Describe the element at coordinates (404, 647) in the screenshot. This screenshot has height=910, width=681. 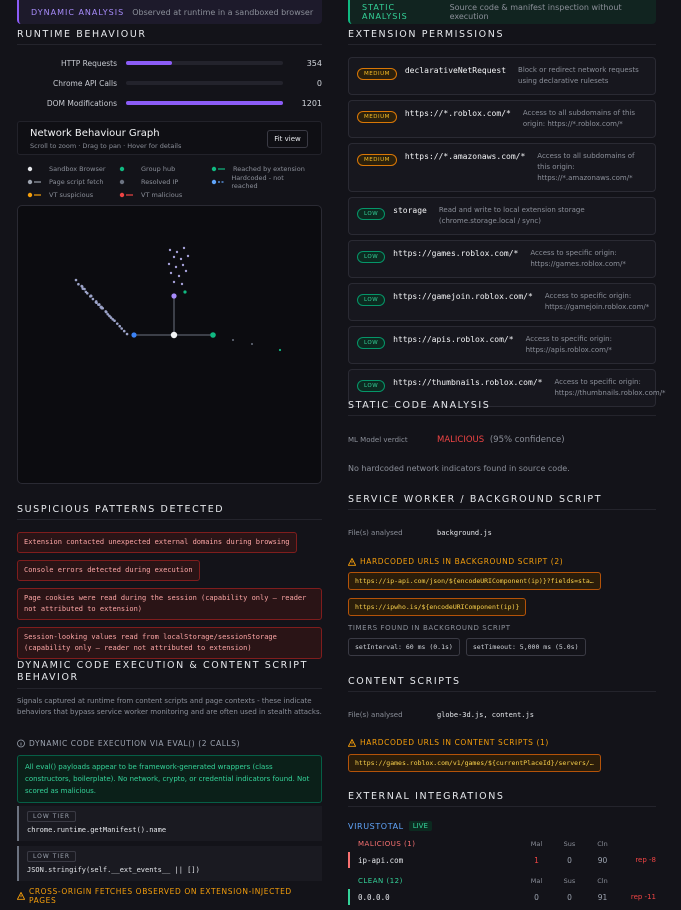
I see `timer-chip: setInterval: 60 ms (0.1s)` at that location.